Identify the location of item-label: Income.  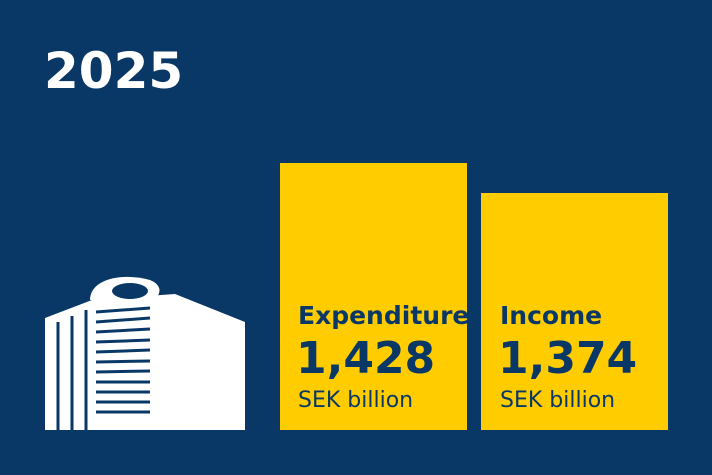
(551, 315).